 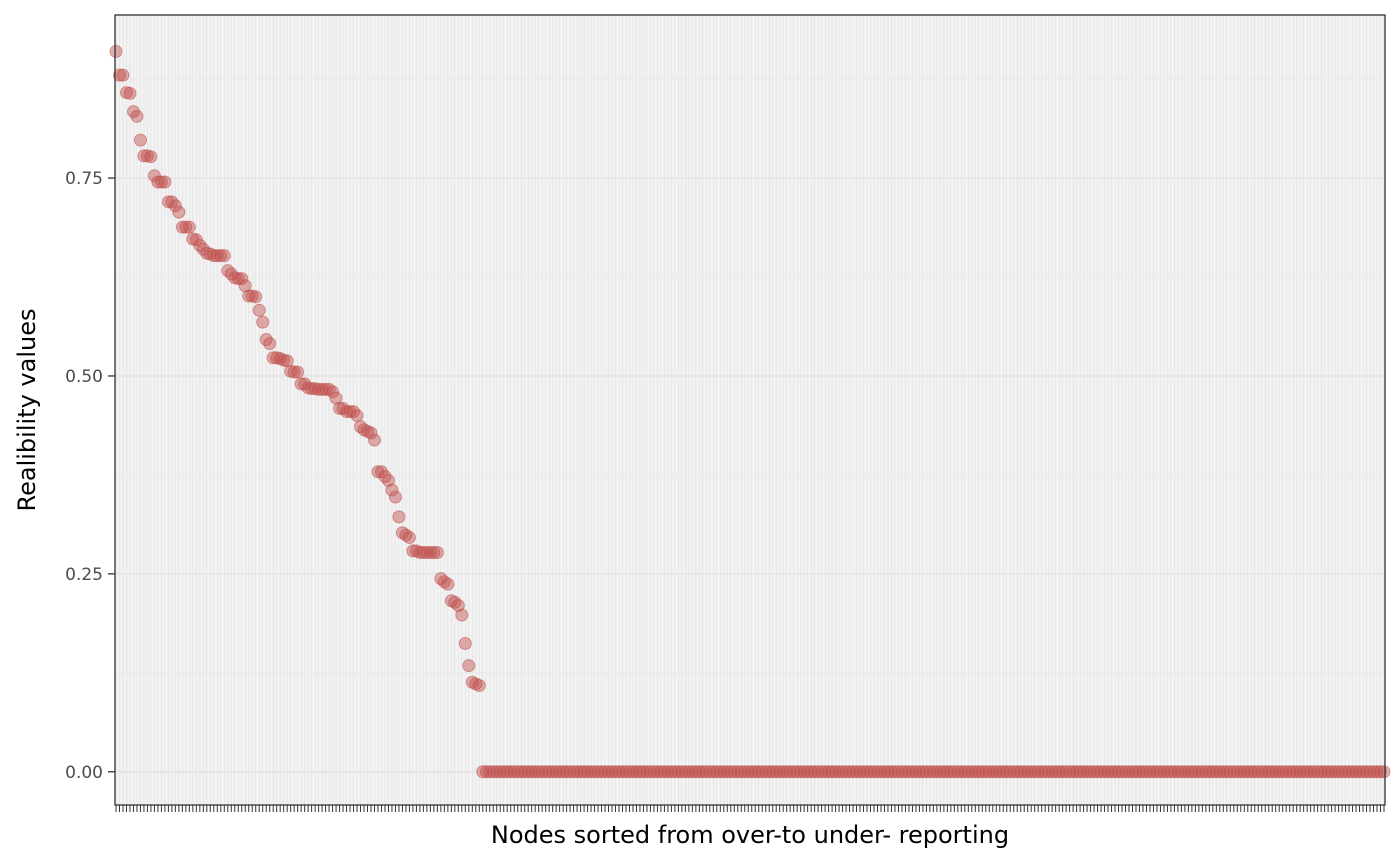 I want to click on y-tick-label: 0.00, so click(x=84, y=773).